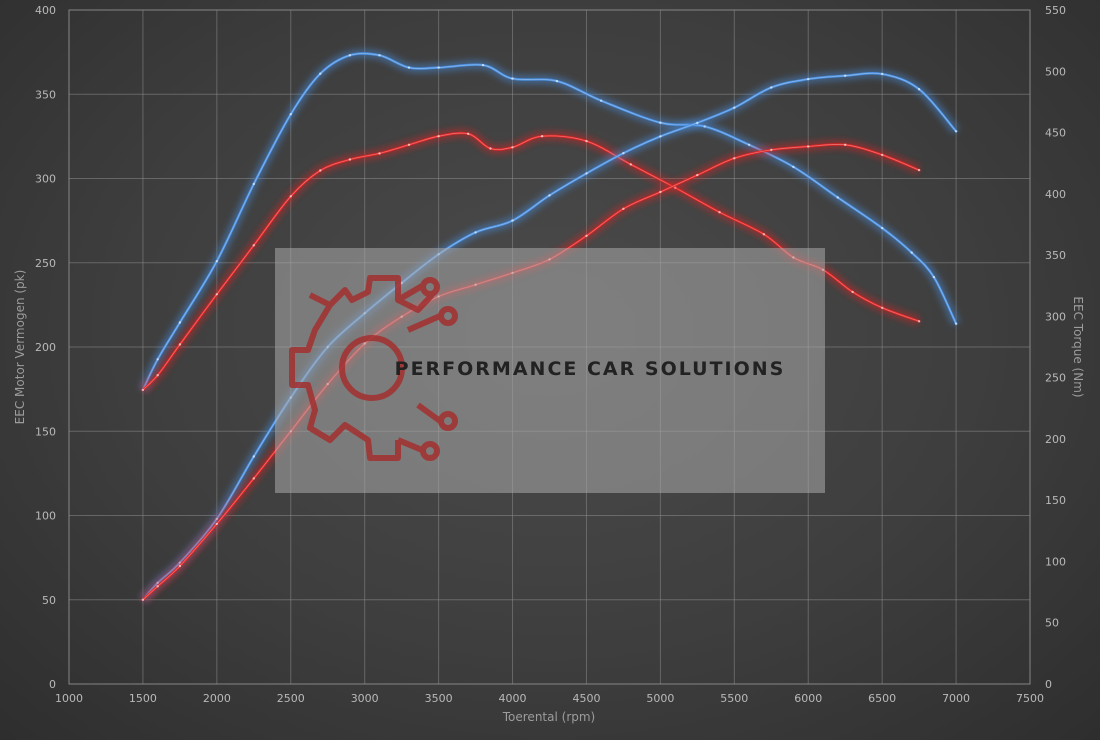 This screenshot has width=1100, height=740. What do you see at coordinates (882, 698) in the screenshot?
I see `x-tick-label: 6500` at bounding box center [882, 698].